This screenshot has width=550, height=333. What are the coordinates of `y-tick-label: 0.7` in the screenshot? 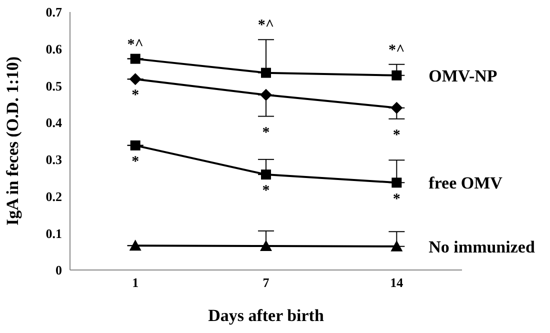 It's located at (54, 12).